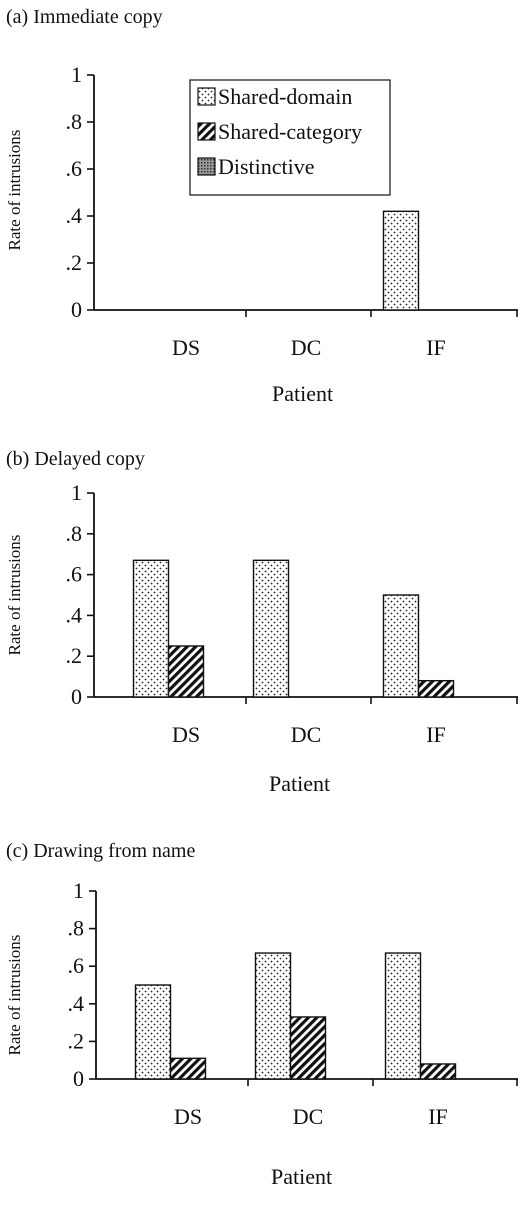 This screenshot has height=1206, width=523. What do you see at coordinates (285, 96) in the screenshot?
I see `legend-label: Shared-domain` at bounding box center [285, 96].